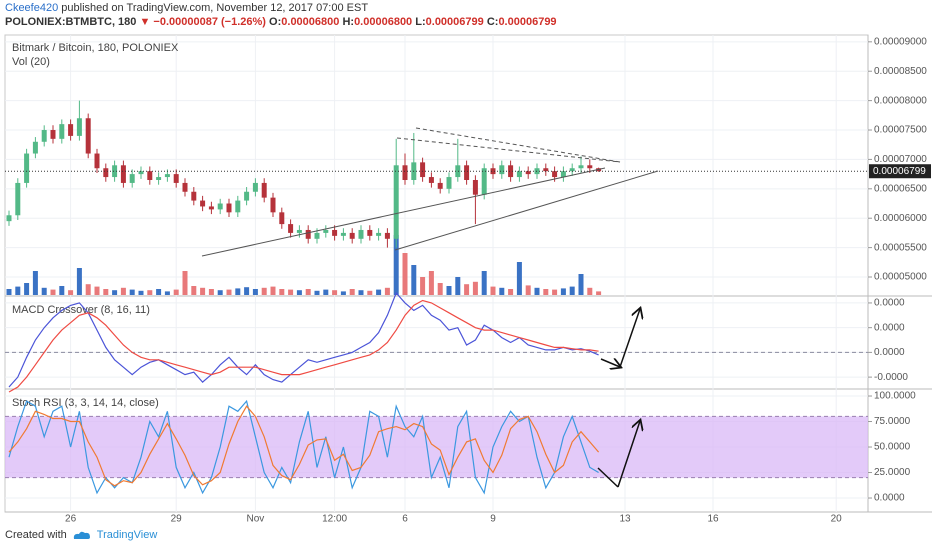  What do you see at coordinates (420, 22) in the screenshot?
I see `low-label: L:` at bounding box center [420, 22].